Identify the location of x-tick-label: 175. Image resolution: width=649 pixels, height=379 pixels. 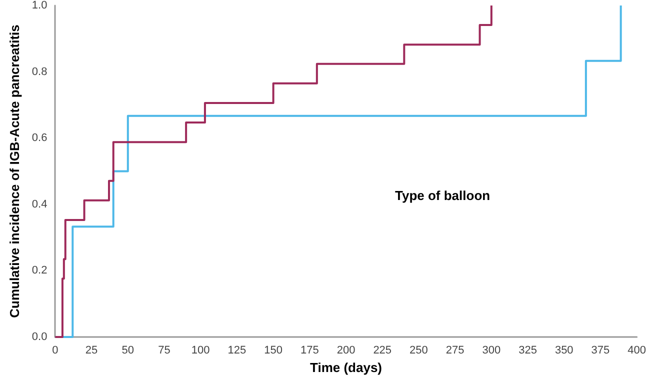
(309, 350).